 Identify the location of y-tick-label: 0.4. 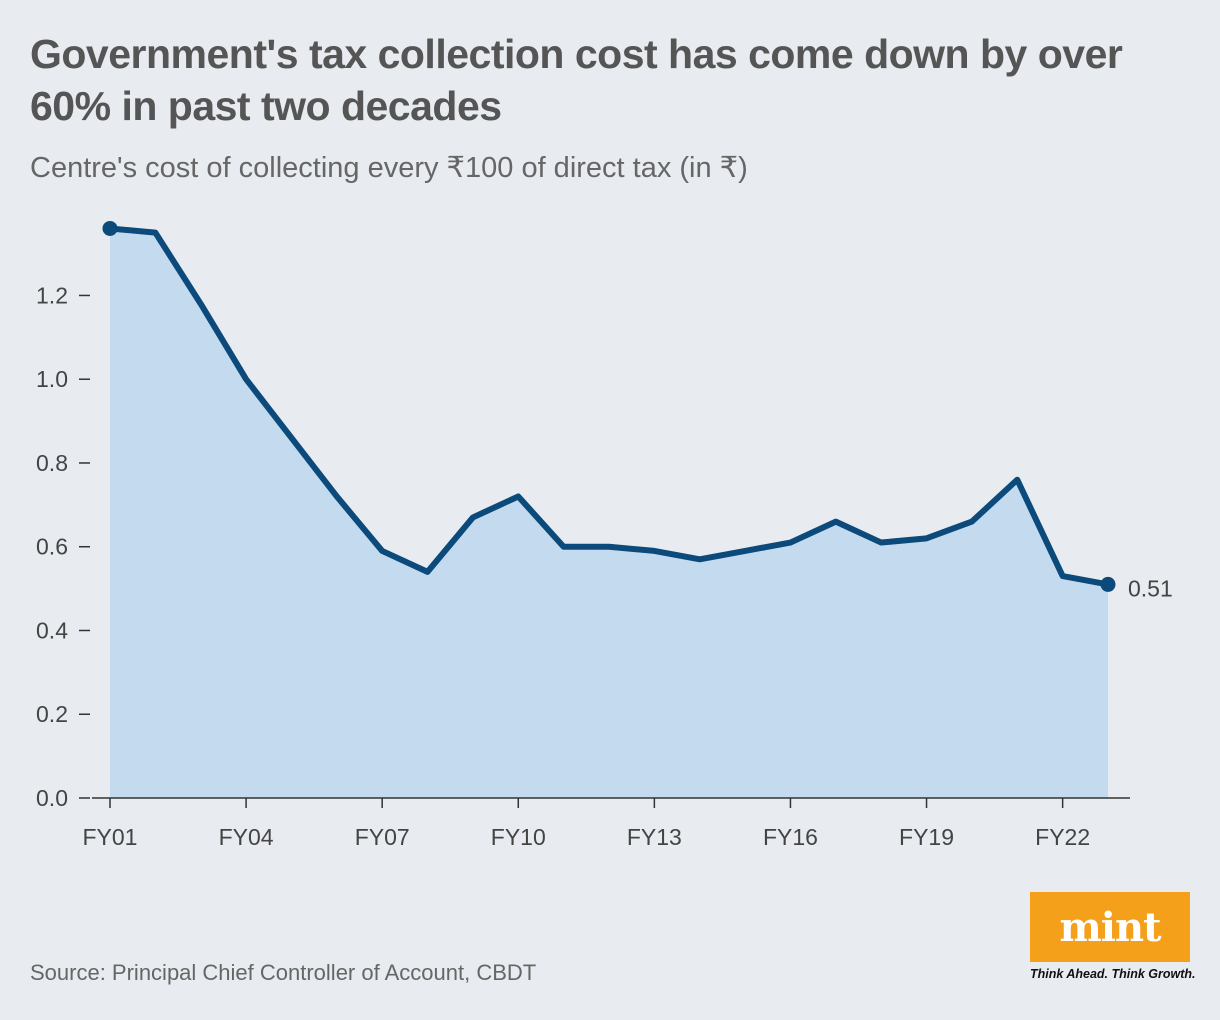
(52, 630).